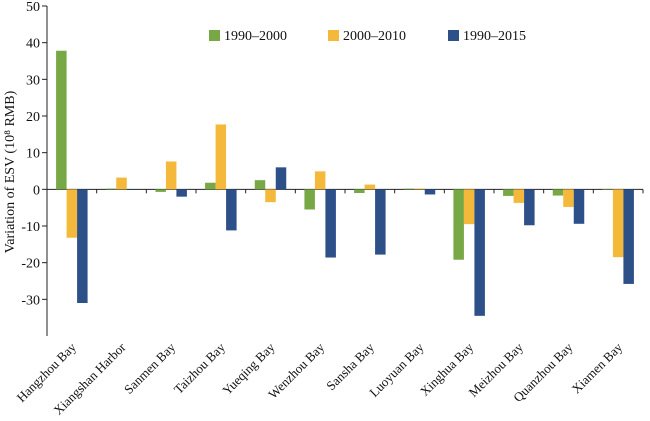 The width and height of the screenshot is (650, 421). I want to click on legend: 1990–2000 2000–2010 1990–2015, so click(367, 36).